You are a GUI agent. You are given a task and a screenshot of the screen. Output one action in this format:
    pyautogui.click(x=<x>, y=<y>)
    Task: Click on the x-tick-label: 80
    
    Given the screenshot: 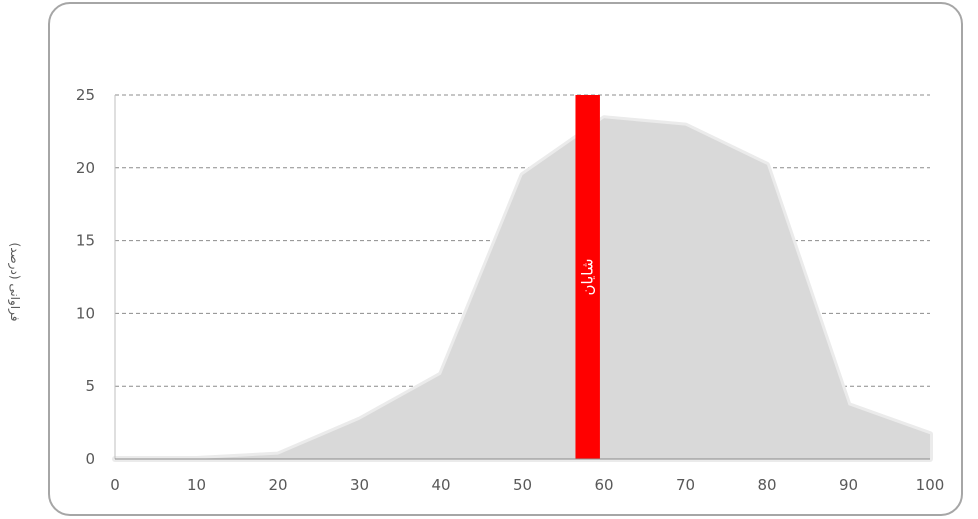 What is the action you would take?
    pyautogui.click(x=766, y=485)
    